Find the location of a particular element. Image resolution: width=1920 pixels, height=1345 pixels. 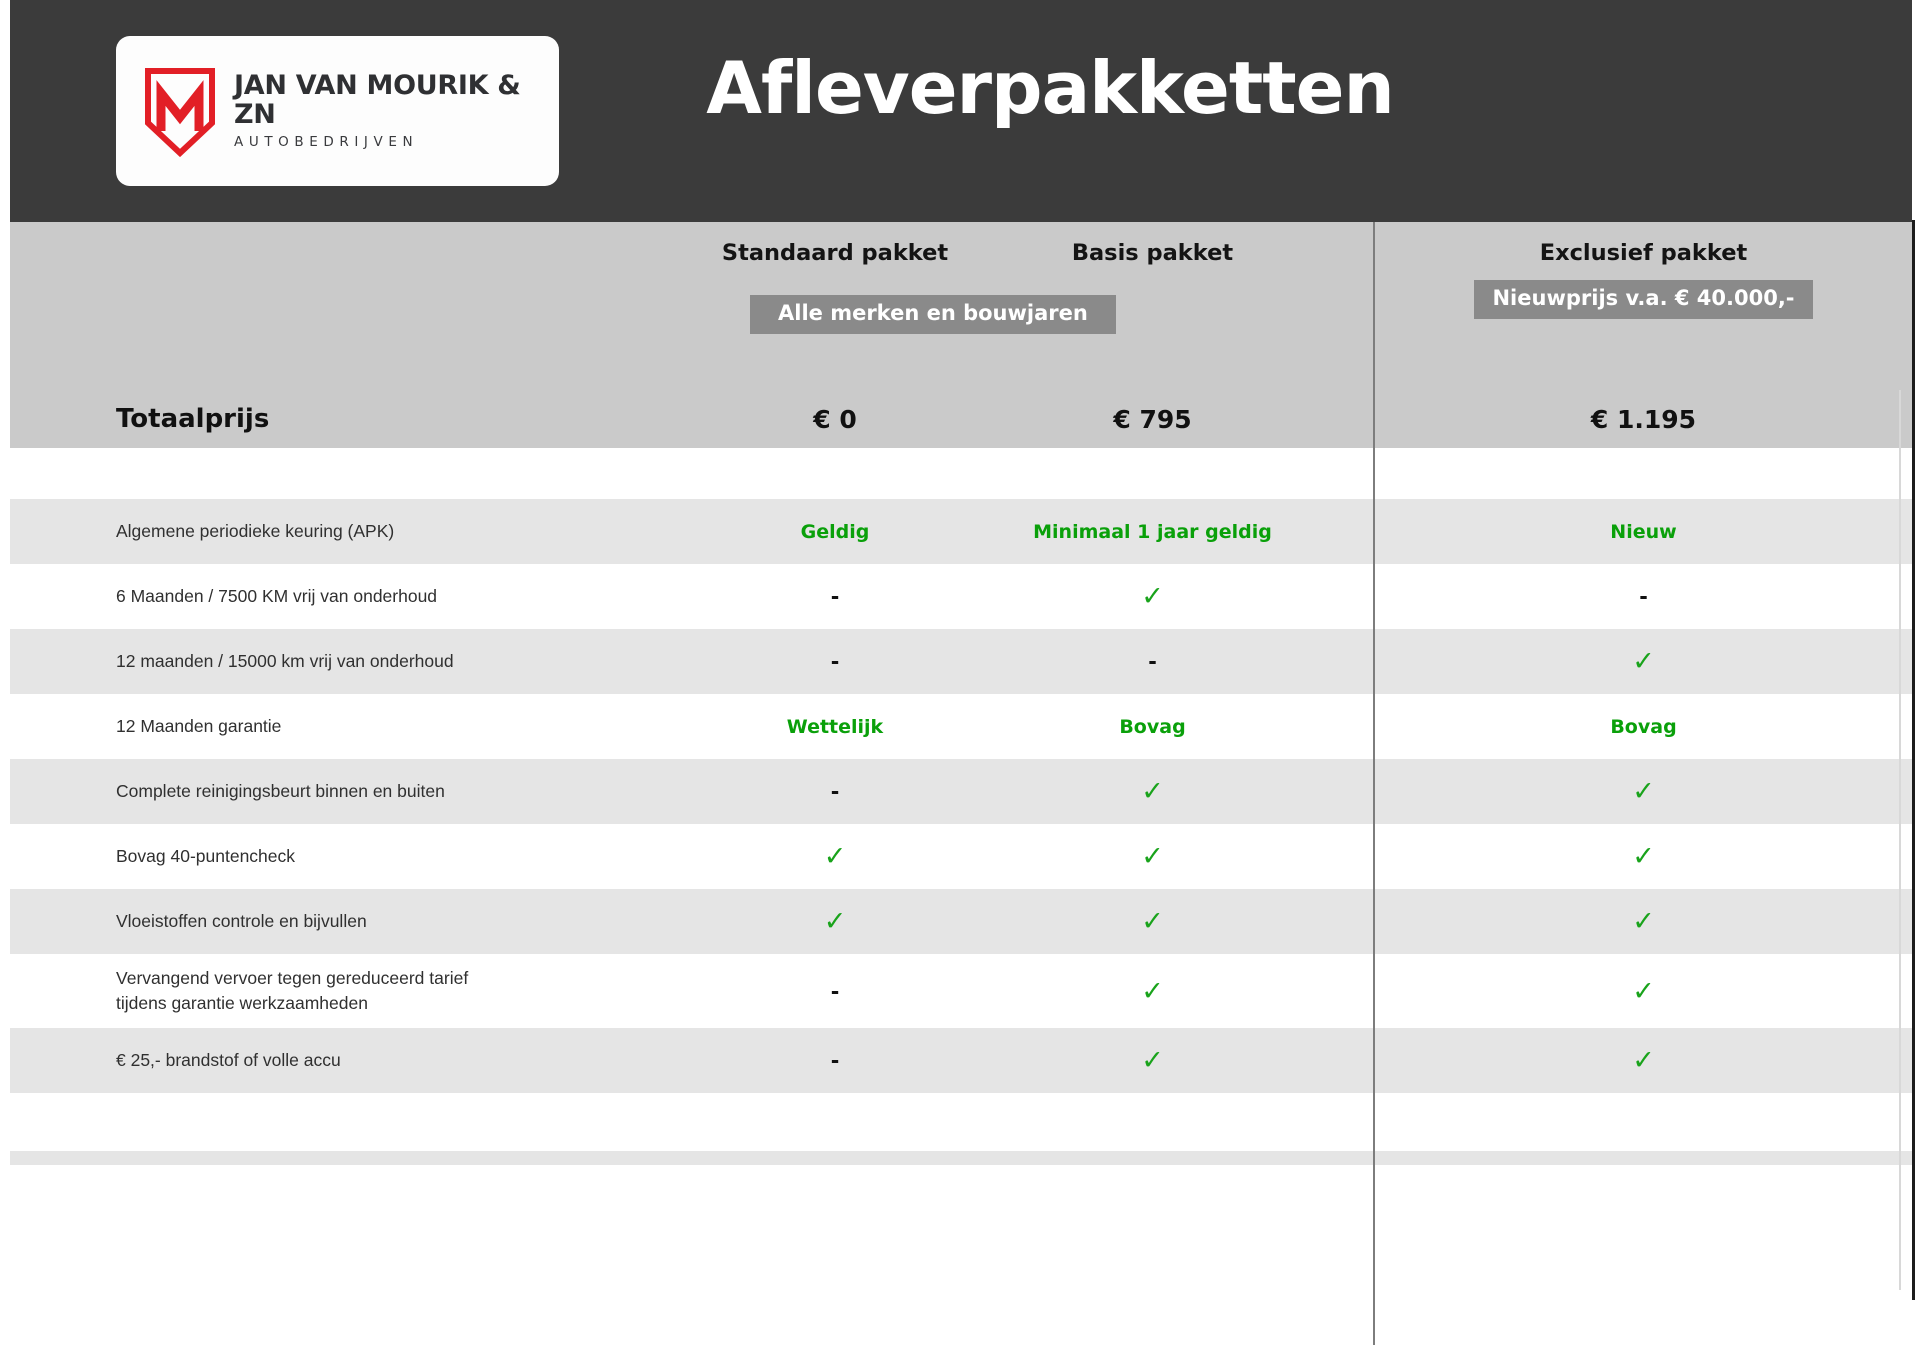

row-value-standaard: Wettelijk is located at coordinates (835, 726).